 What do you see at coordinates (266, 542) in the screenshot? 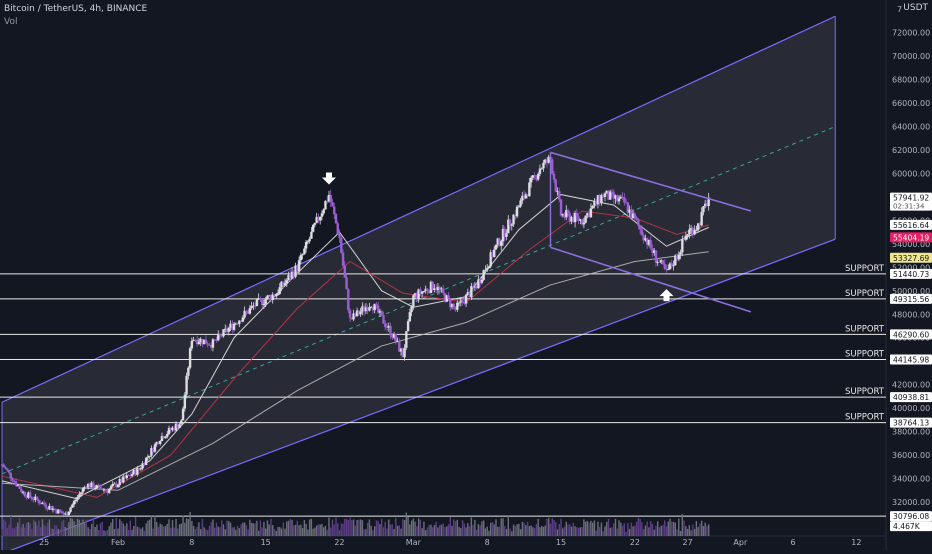
I see `x-tick-label: 15` at bounding box center [266, 542].